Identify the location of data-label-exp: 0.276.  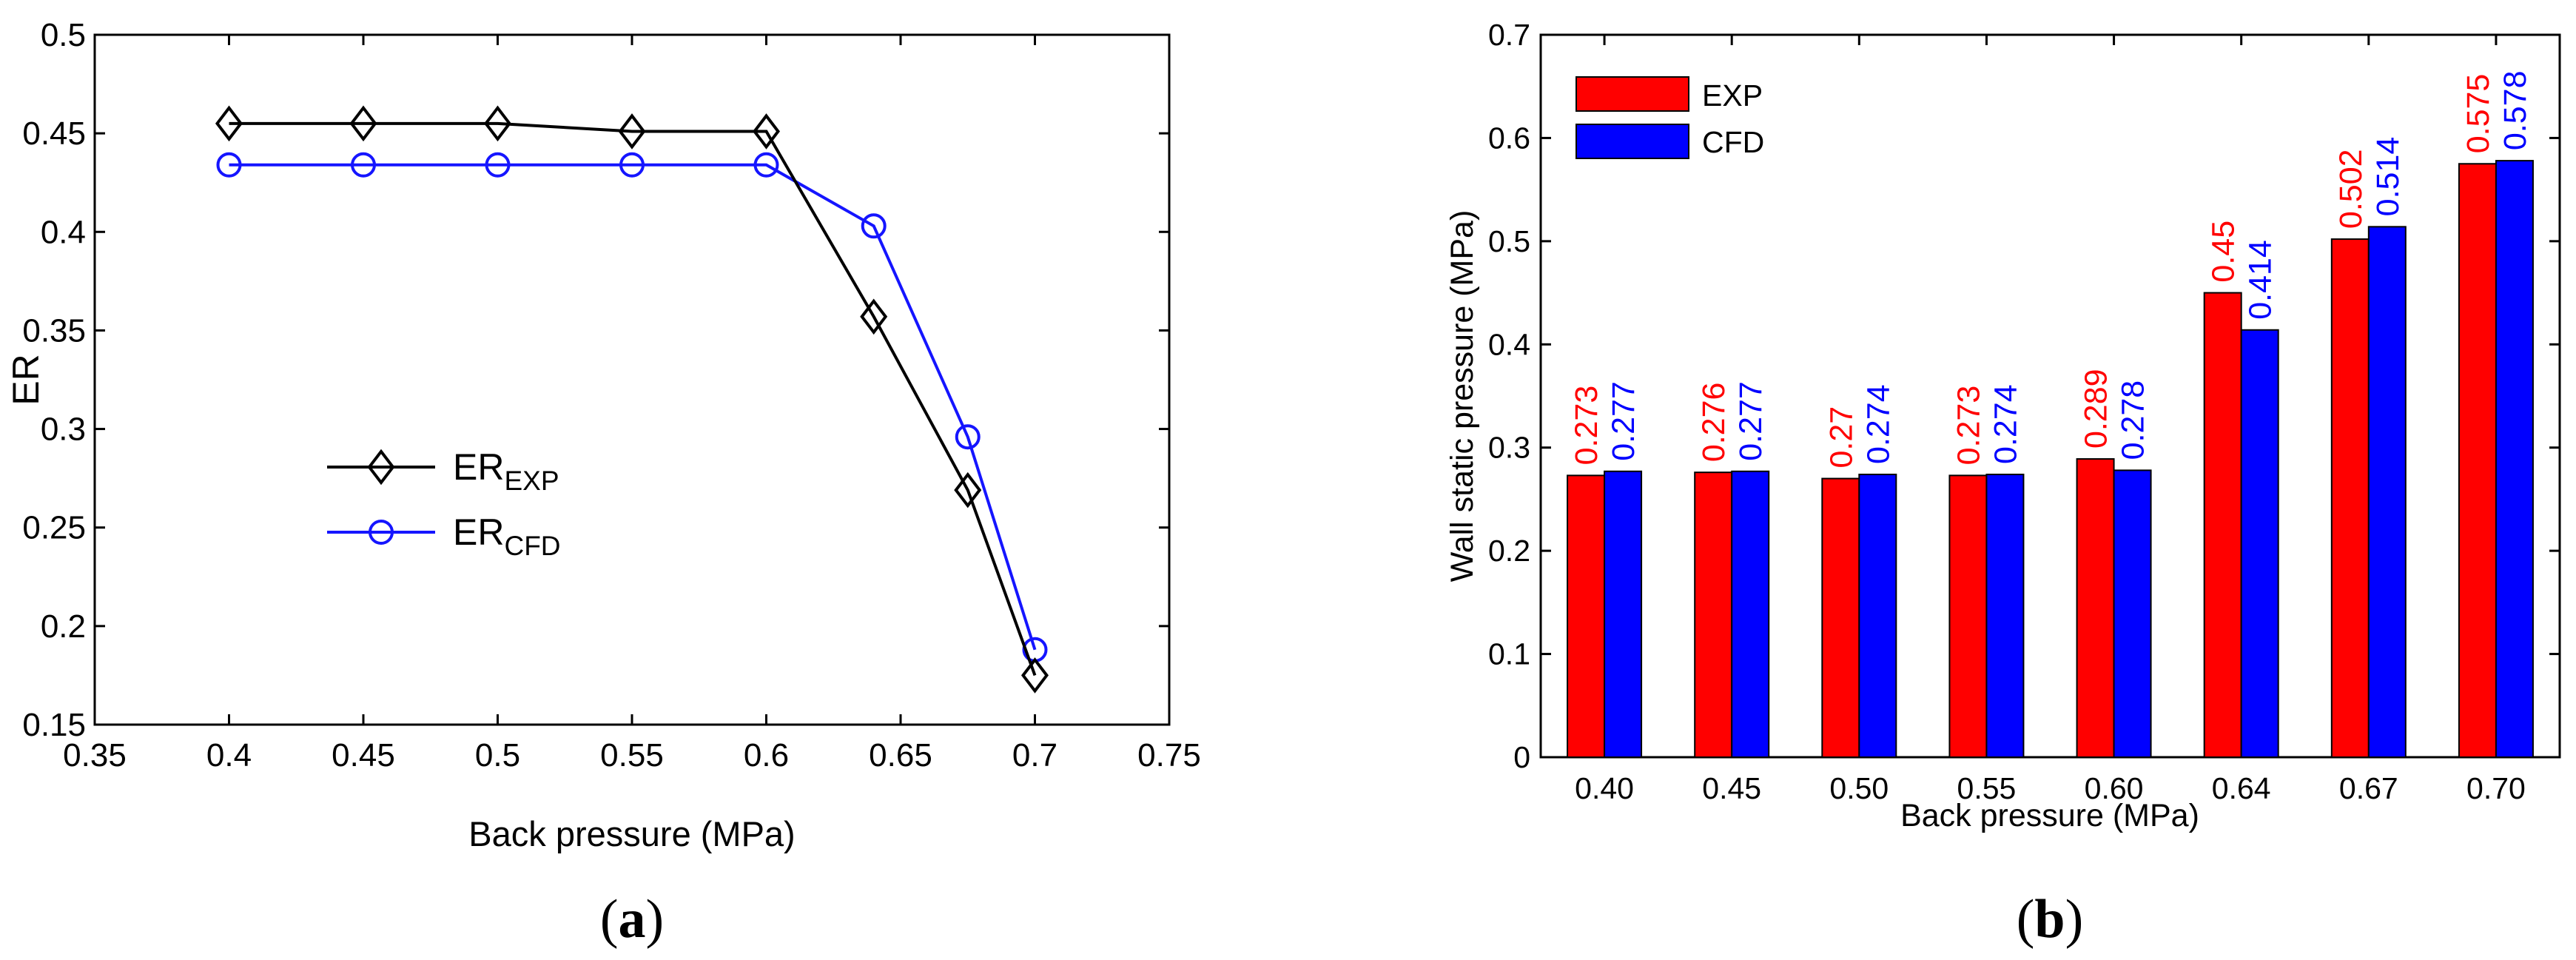
(1714, 423).